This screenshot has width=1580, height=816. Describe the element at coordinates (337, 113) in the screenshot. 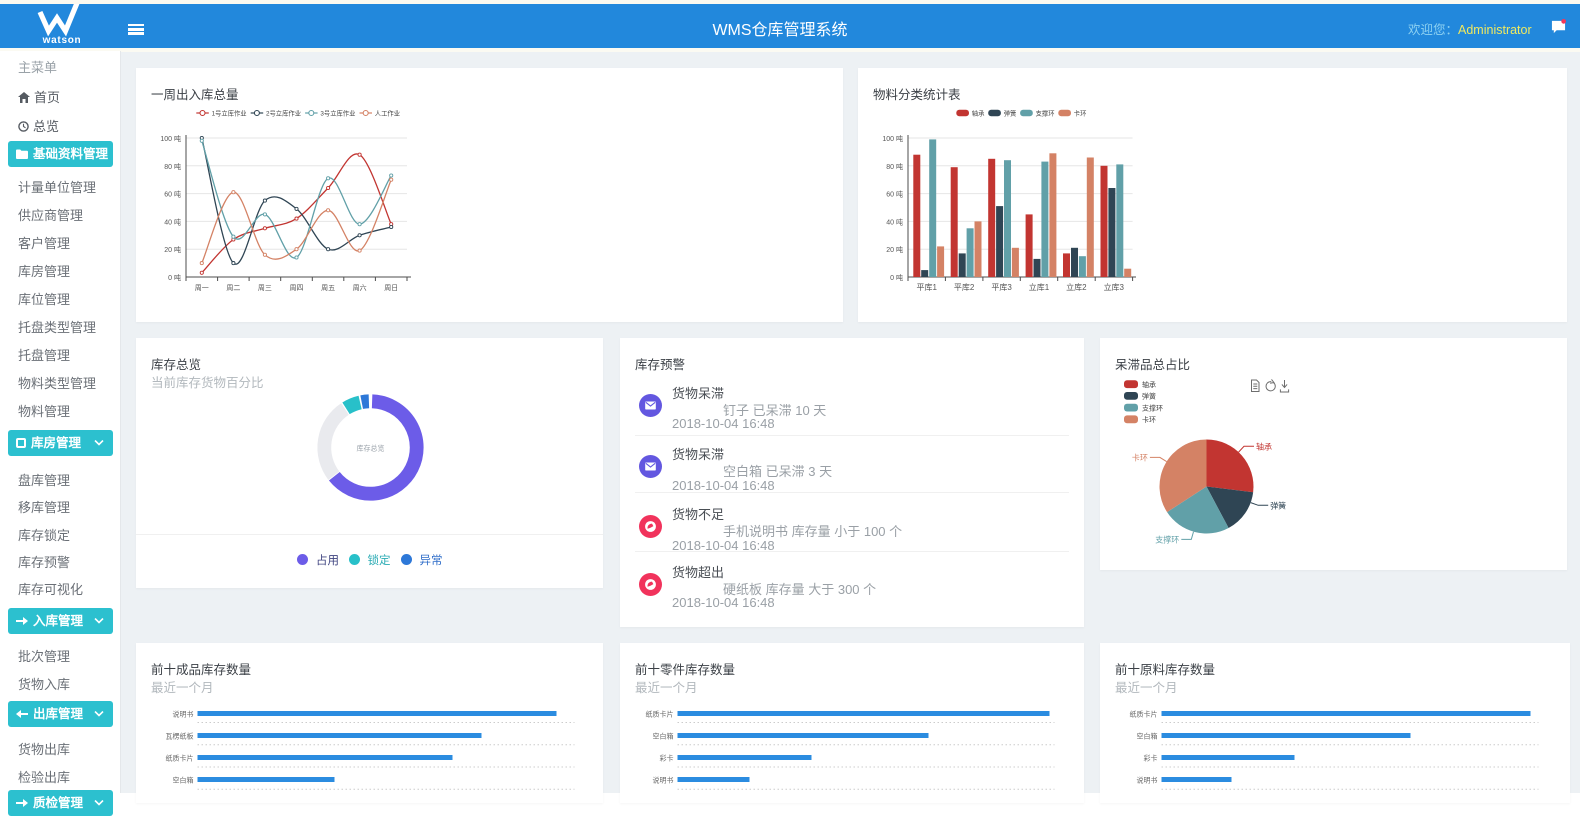

I see `svg-text: 3号立库作业` at that location.